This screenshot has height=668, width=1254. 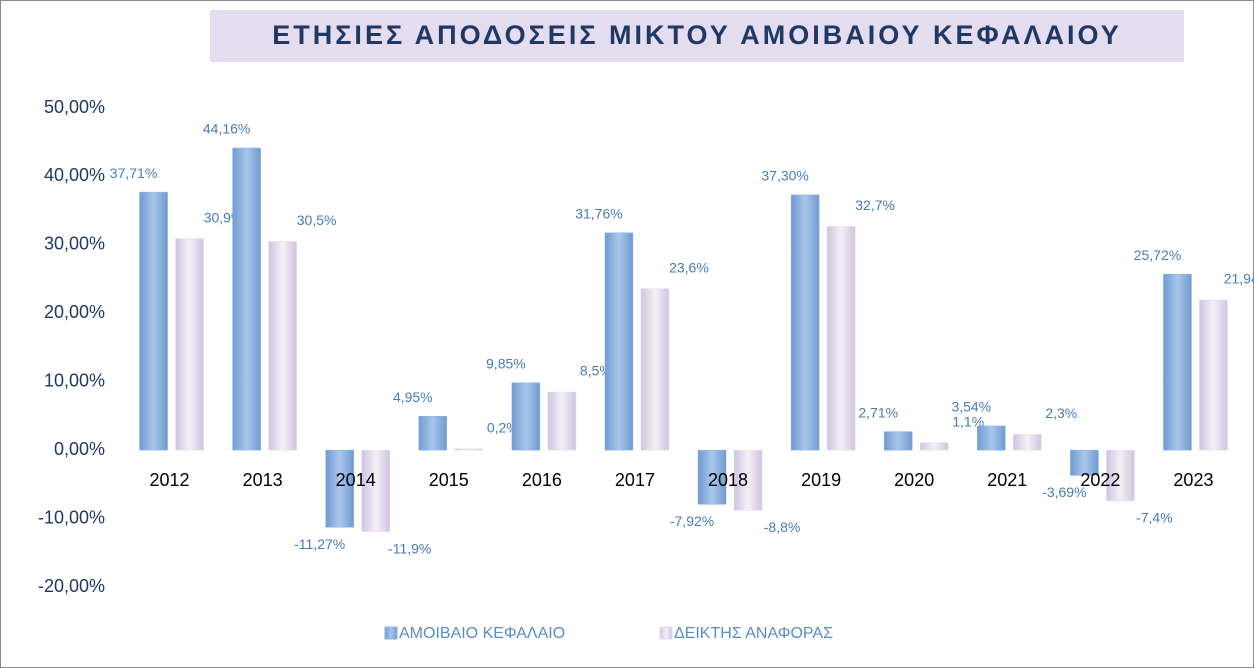 What do you see at coordinates (170, 480) in the screenshot?
I see `x-tick-label: 2012` at bounding box center [170, 480].